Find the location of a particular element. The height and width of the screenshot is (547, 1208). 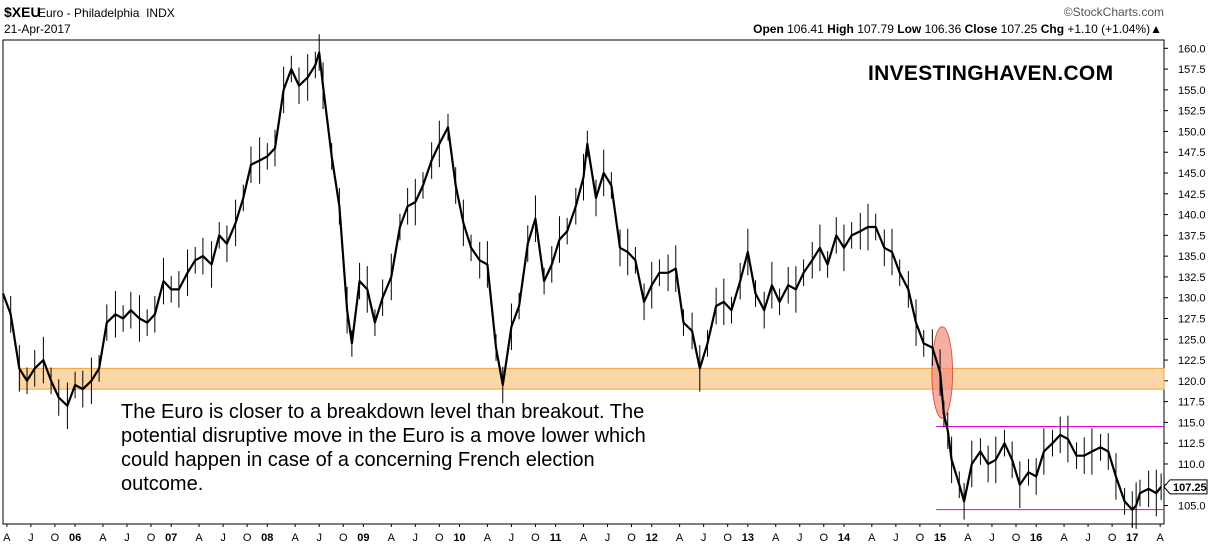

instrument-title: Euro - Philadelphia is located at coordinates (89, 13).